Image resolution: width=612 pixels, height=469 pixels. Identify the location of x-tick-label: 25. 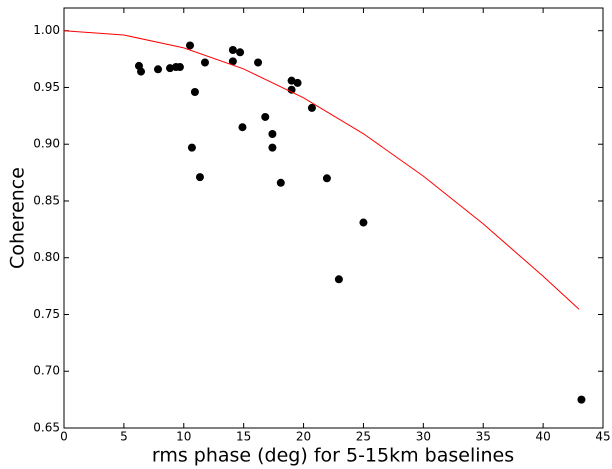
(363, 437).